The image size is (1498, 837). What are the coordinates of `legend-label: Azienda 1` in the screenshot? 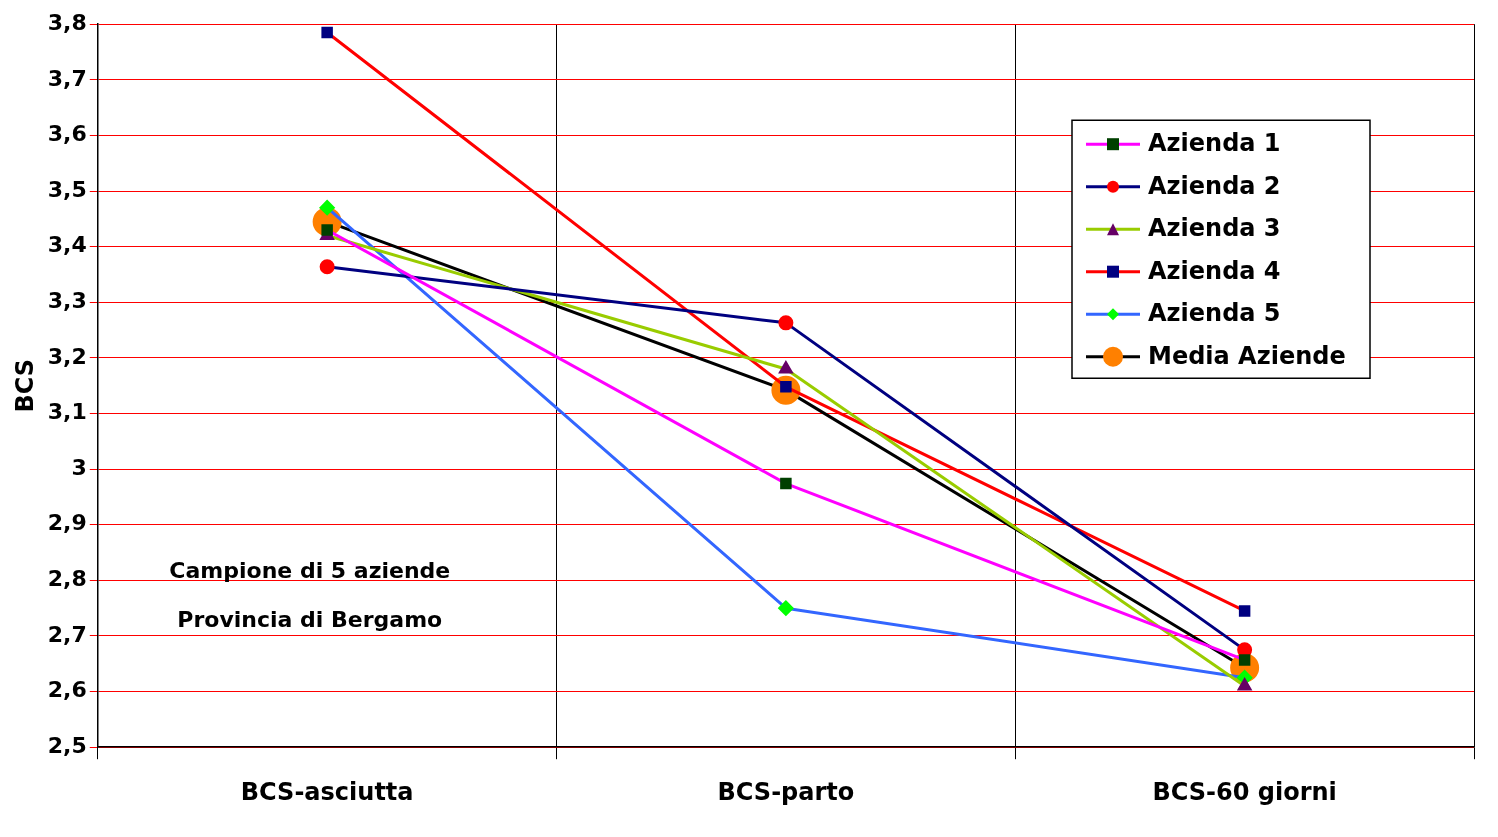 It's located at (1214, 143).